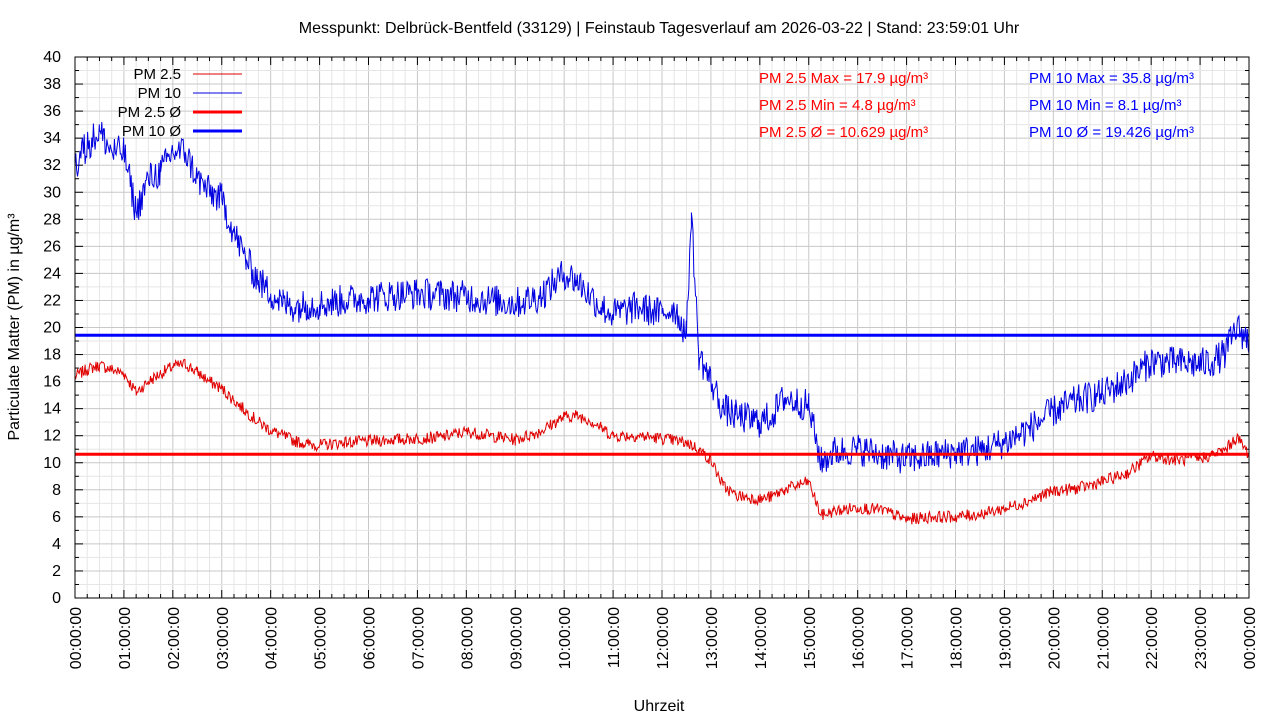 The height and width of the screenshot is (720, 1280). Describe the element at coordinates (56, 517) in the screenshot. I see `y-tick-label: 6` at that location.